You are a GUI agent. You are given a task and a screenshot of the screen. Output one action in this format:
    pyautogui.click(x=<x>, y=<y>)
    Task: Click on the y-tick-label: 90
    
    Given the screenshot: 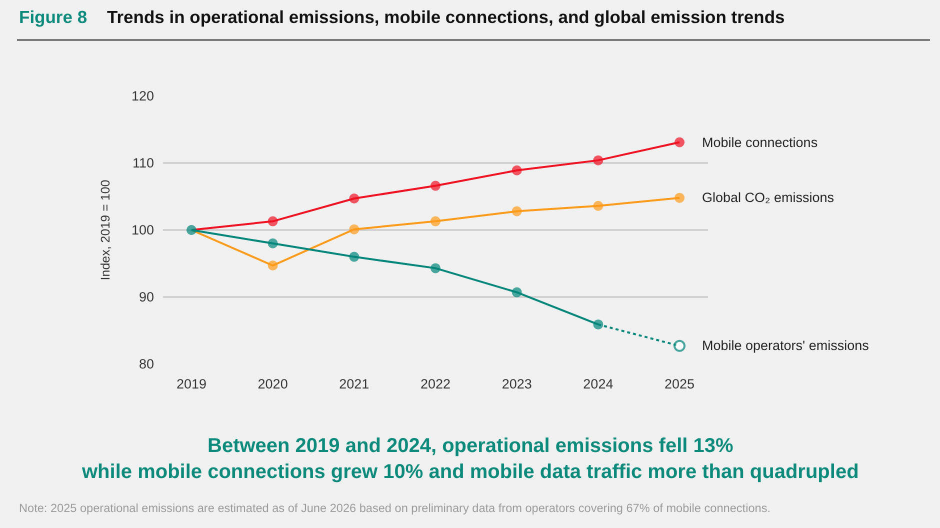 What is the action you would take?
    pyautogui.click(x=146, y=297)
    